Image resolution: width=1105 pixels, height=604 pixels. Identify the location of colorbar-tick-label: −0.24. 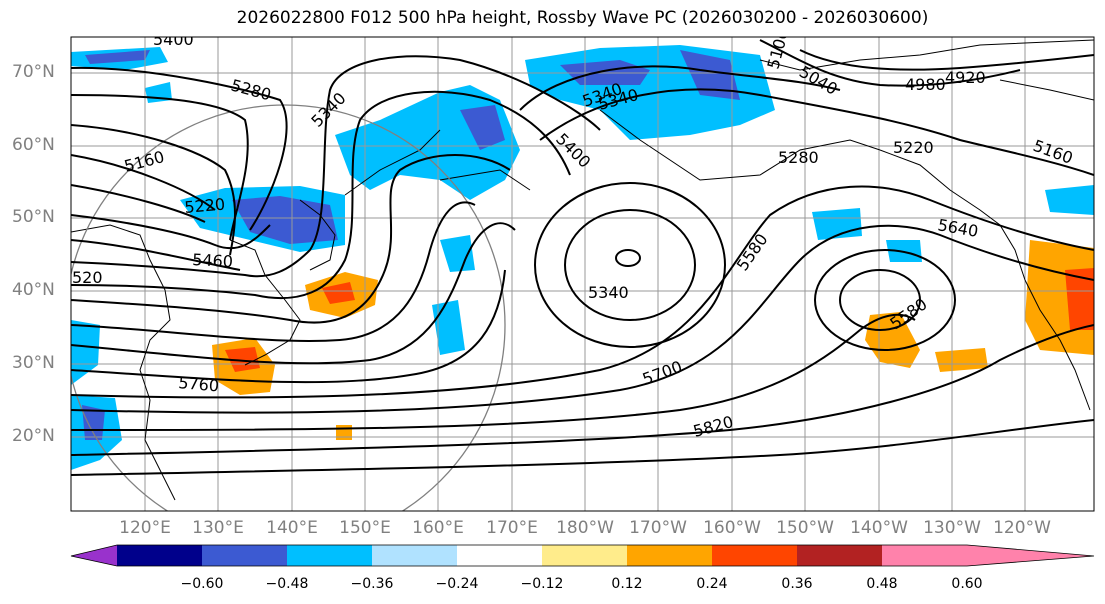
(457, 584).